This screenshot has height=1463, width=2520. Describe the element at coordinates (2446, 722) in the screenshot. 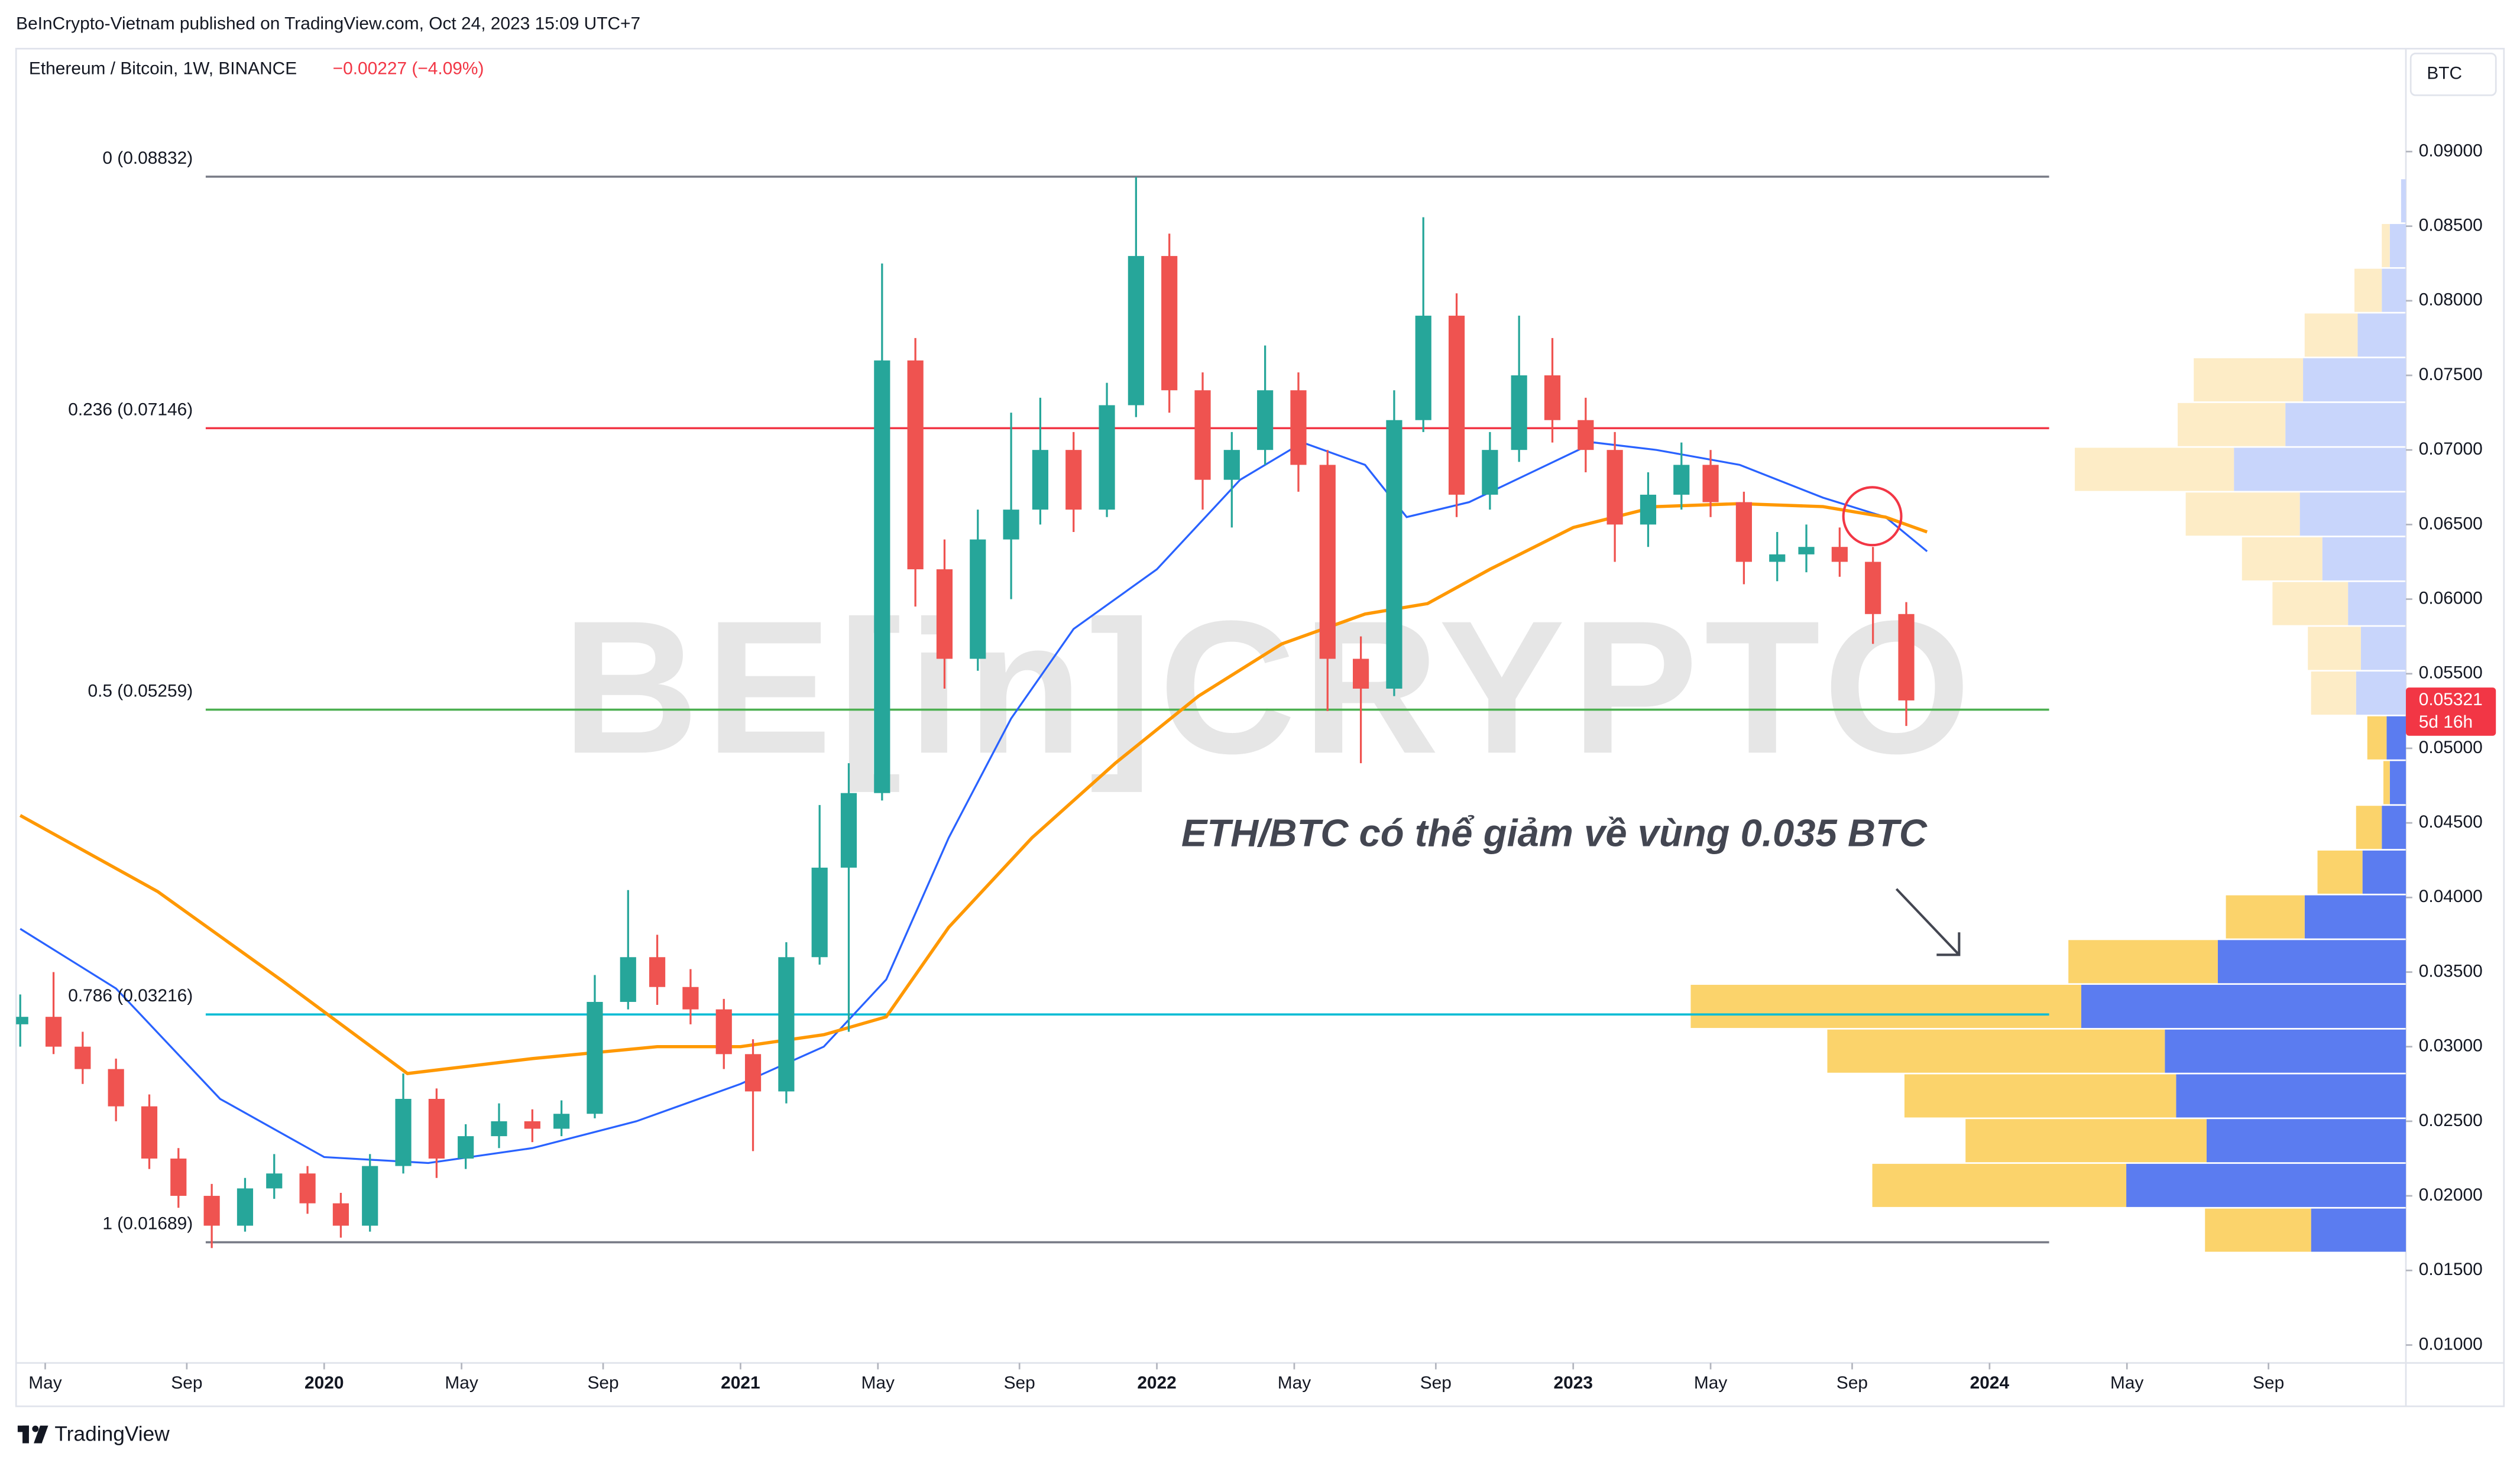

I see `price-countdown: 5d 16h` at that location.